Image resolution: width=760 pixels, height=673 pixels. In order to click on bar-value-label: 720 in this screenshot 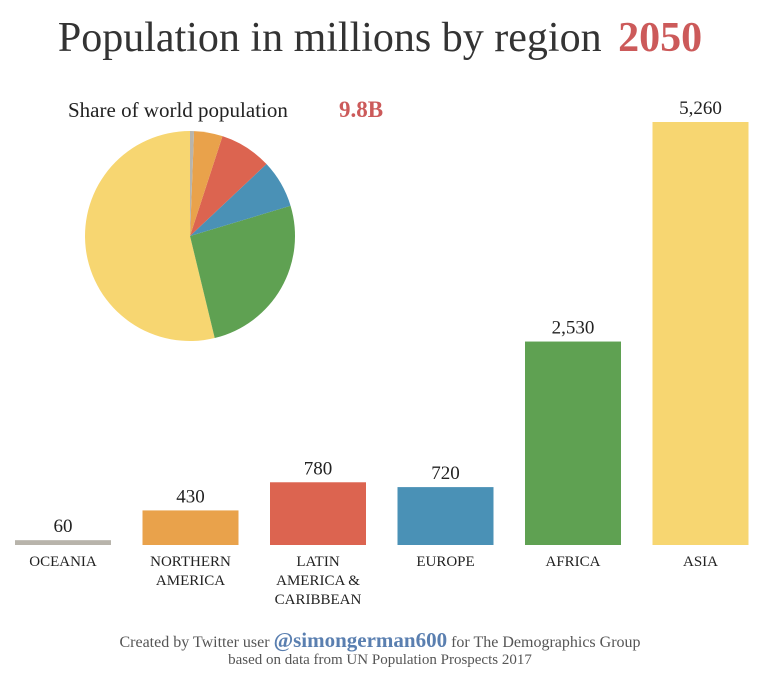, I will do `click(445, 473)`.